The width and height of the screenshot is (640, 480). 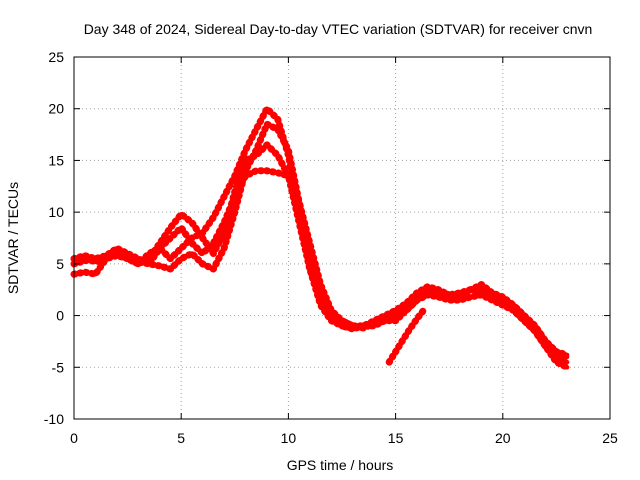 What do you see at coordinates (181, 438) in the screenshot?
I see `x-tick-label: 5` at bounding box center [181, 438].